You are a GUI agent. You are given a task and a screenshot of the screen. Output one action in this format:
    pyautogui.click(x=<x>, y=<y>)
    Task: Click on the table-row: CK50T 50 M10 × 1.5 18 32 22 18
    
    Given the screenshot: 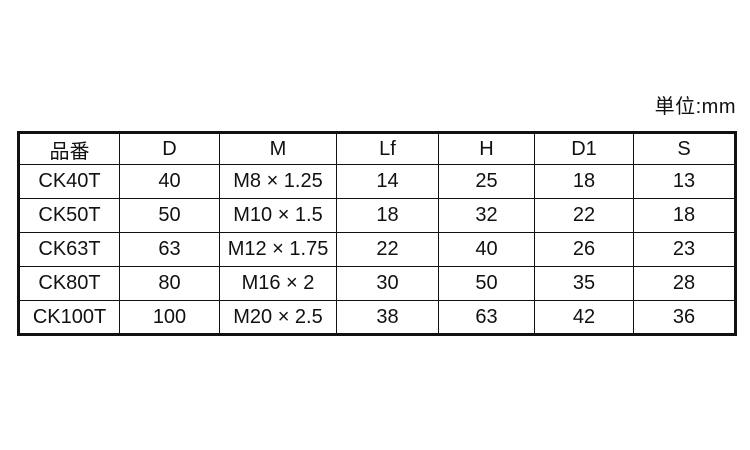 What is the action you would take?
    pyautogui.click(x=377, y=215)
    